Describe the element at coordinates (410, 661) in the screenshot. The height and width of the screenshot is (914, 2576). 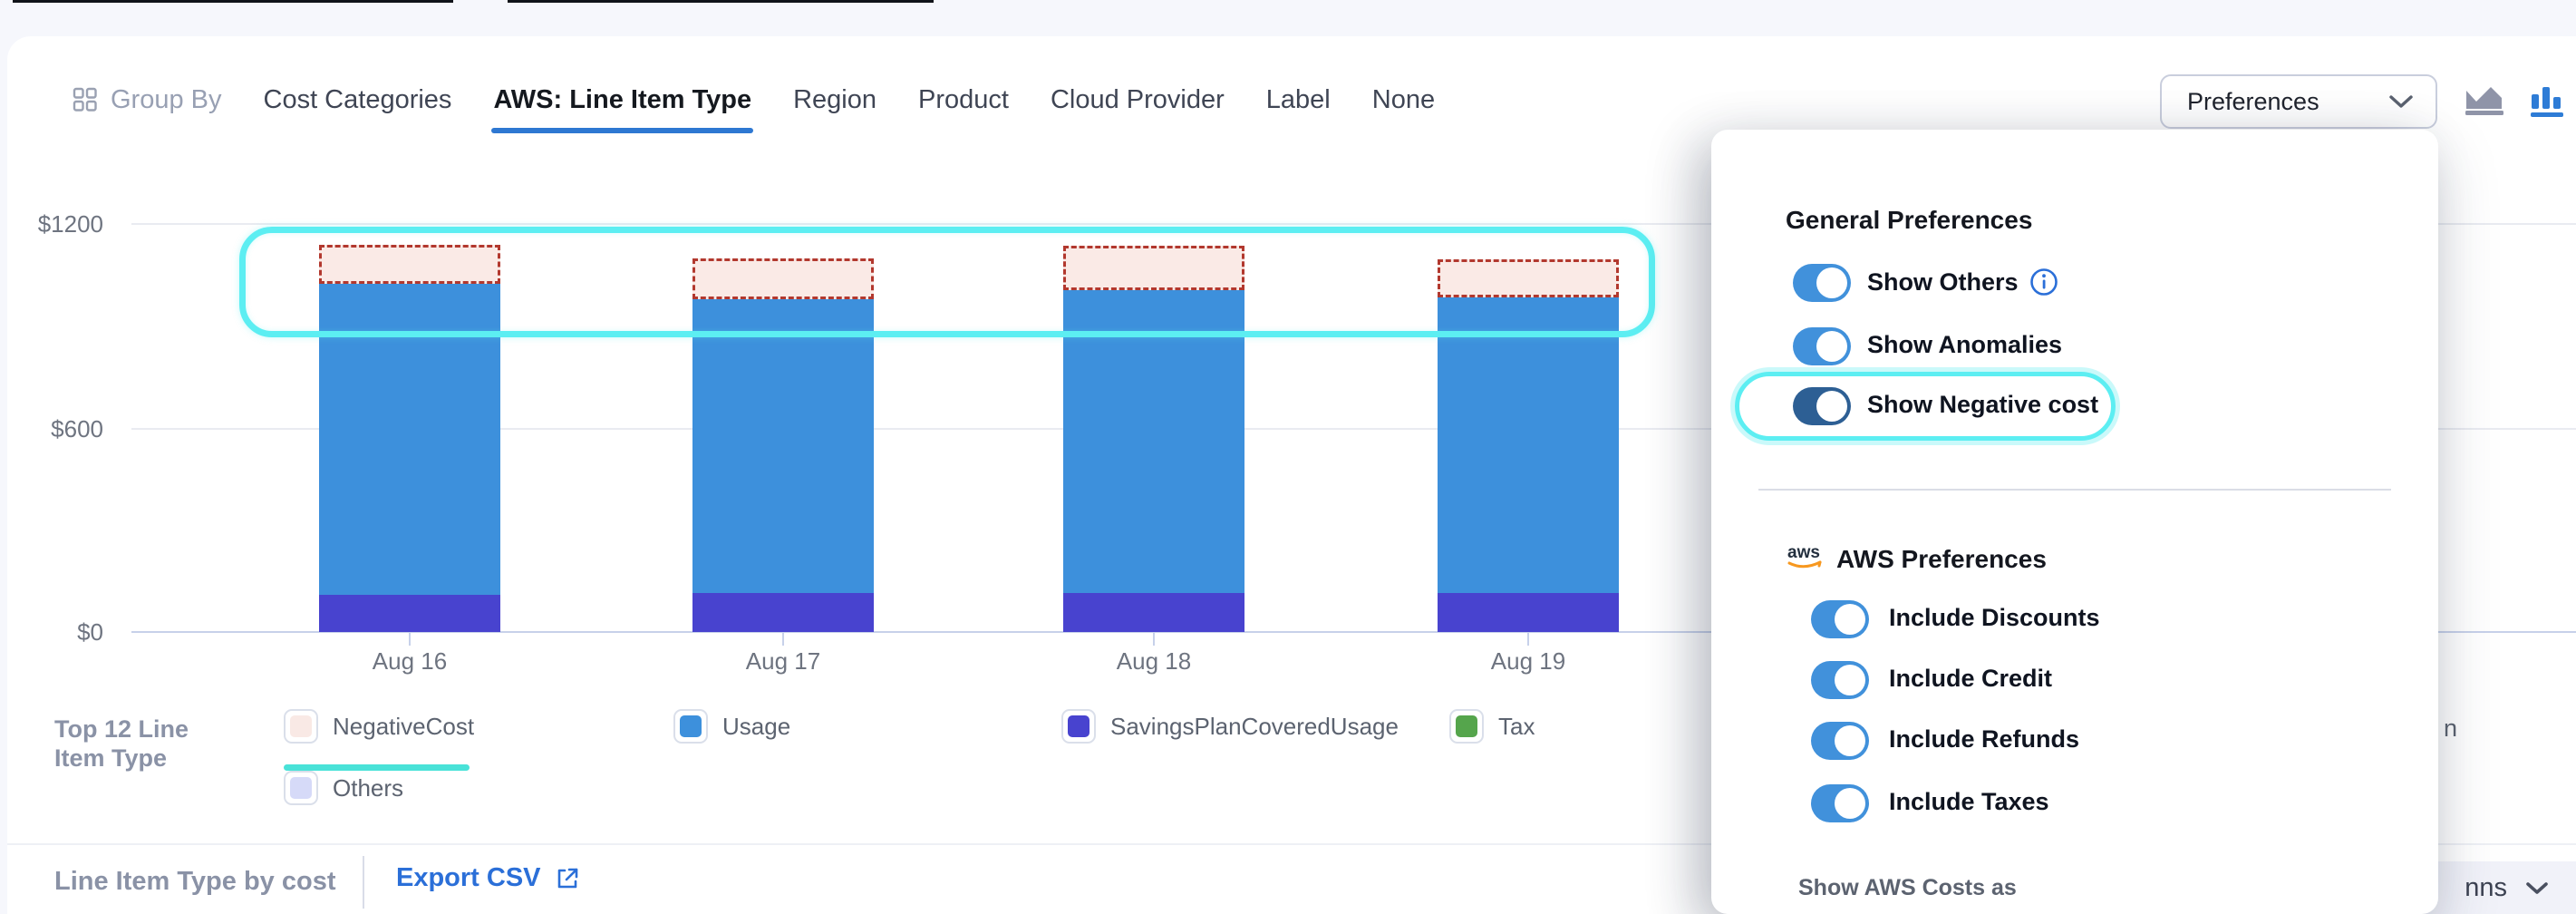
I see `x-axis-label: Aug 16` at that location.